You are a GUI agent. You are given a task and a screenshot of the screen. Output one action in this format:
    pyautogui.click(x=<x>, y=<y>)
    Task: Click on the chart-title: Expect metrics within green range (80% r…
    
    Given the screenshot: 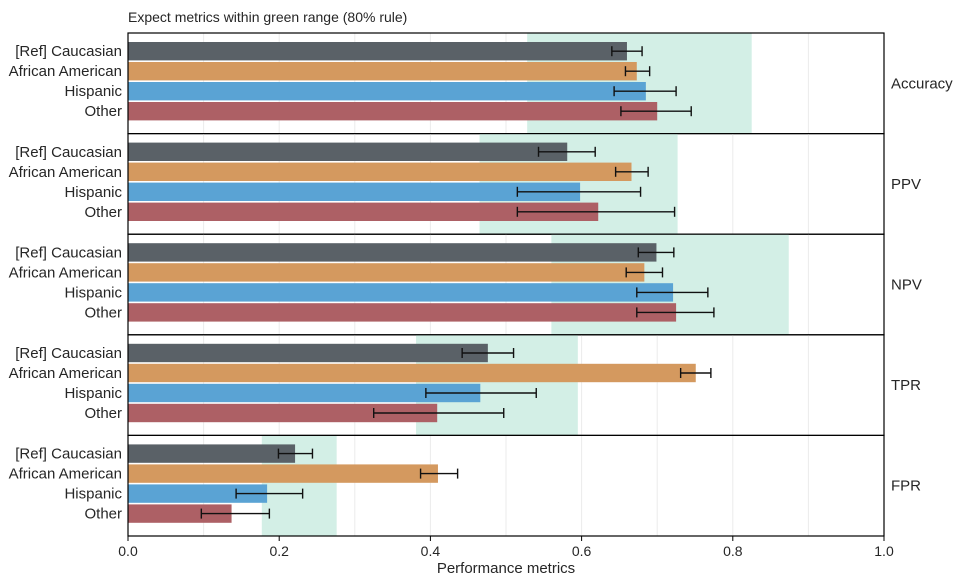 What is the action you would take?
    pyautogui.click(x=267, y=17)
    